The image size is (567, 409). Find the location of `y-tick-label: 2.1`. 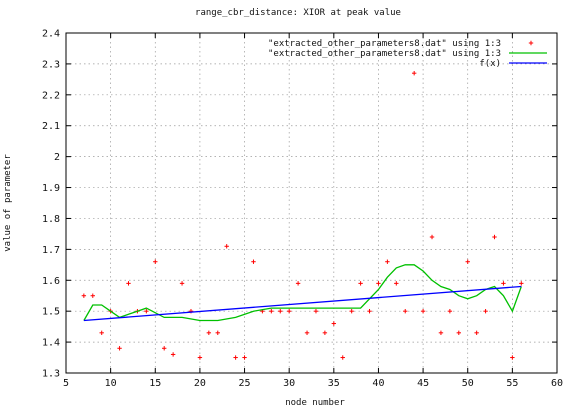

y-tick-label: 2.1 is located at coordinates (51, 126).